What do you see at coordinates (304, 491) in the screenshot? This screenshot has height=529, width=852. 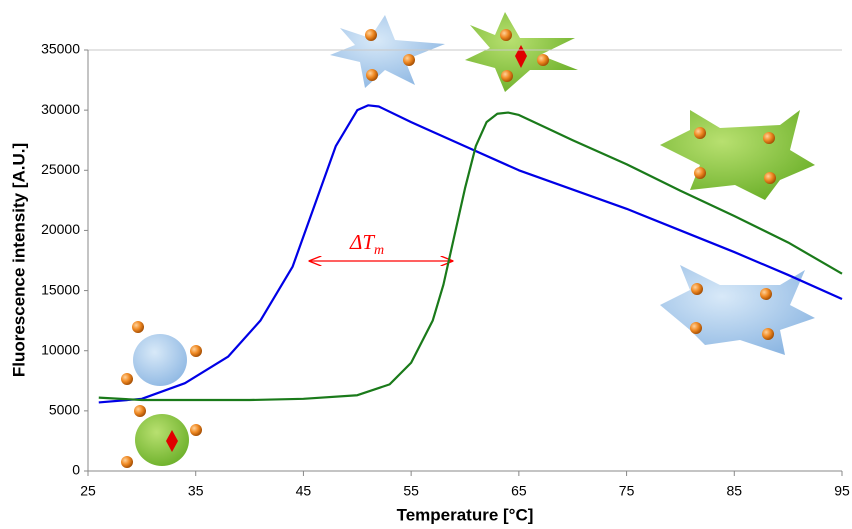 I see `x-tick-label: 45` at bounding box center [304, 491].